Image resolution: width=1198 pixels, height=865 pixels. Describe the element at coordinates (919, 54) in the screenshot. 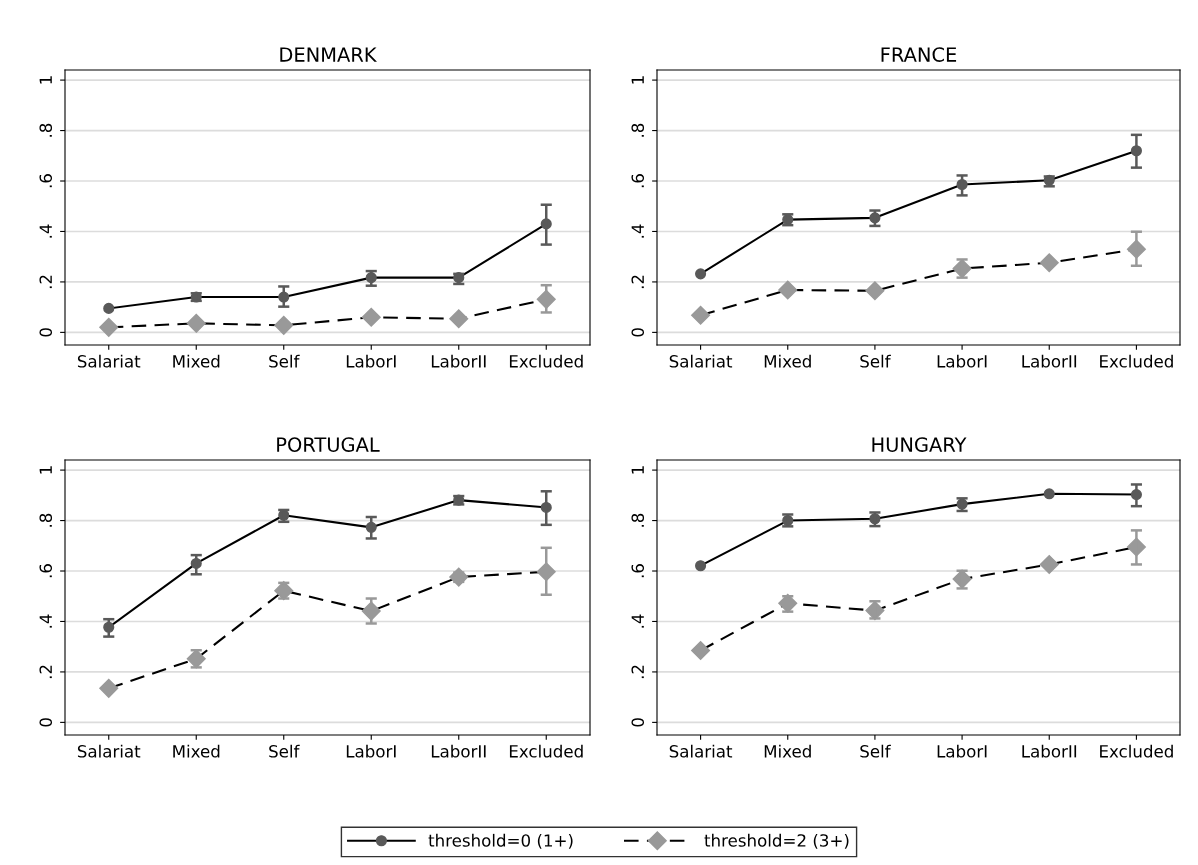

I see `chart-title: FRANCE` at that location.